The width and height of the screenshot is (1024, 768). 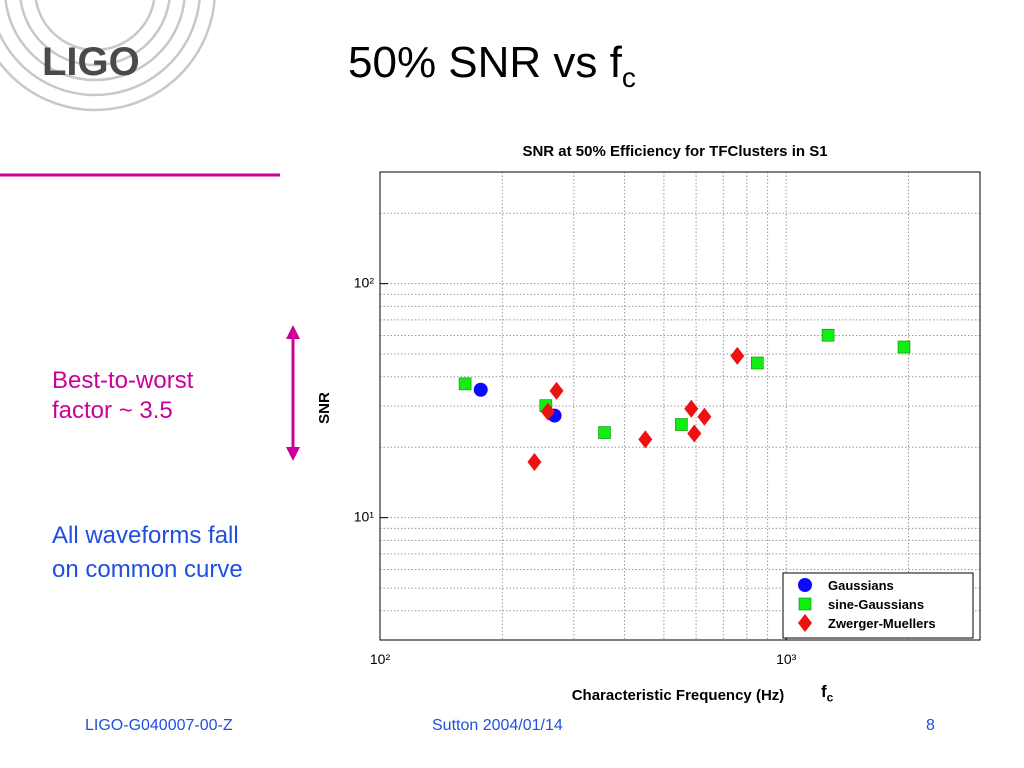 I want to click on logo-arcs, so click(x=108, y=56).